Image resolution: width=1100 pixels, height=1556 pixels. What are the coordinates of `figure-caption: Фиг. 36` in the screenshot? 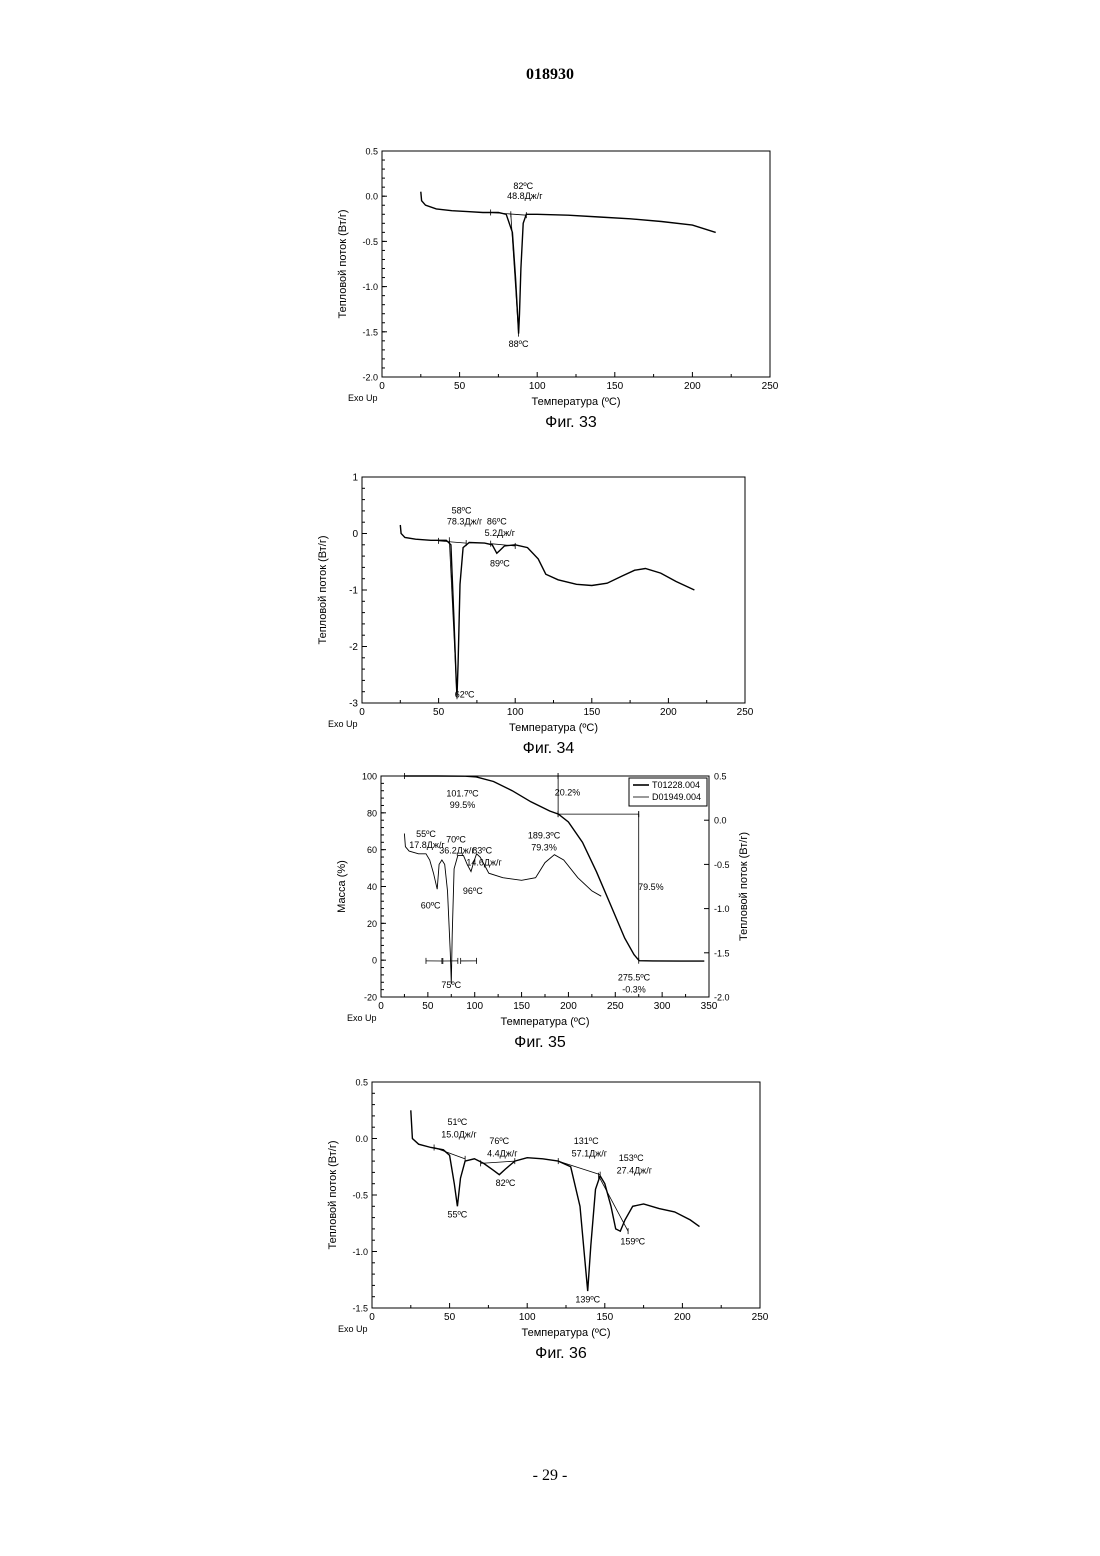 It's located at (561, 1353).